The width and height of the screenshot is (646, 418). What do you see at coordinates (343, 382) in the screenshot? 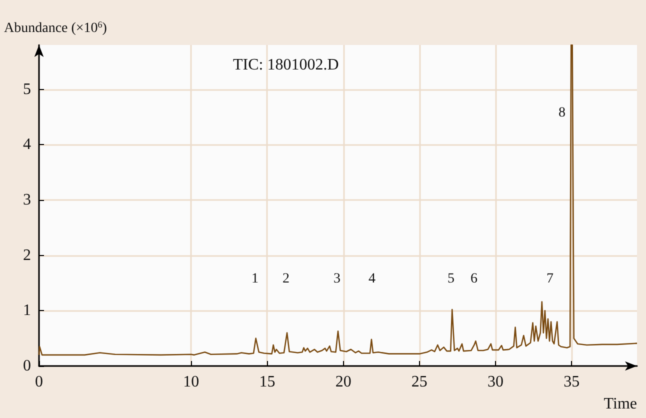
I see `x-tick-label: 20` at bounding box center [343, 382].